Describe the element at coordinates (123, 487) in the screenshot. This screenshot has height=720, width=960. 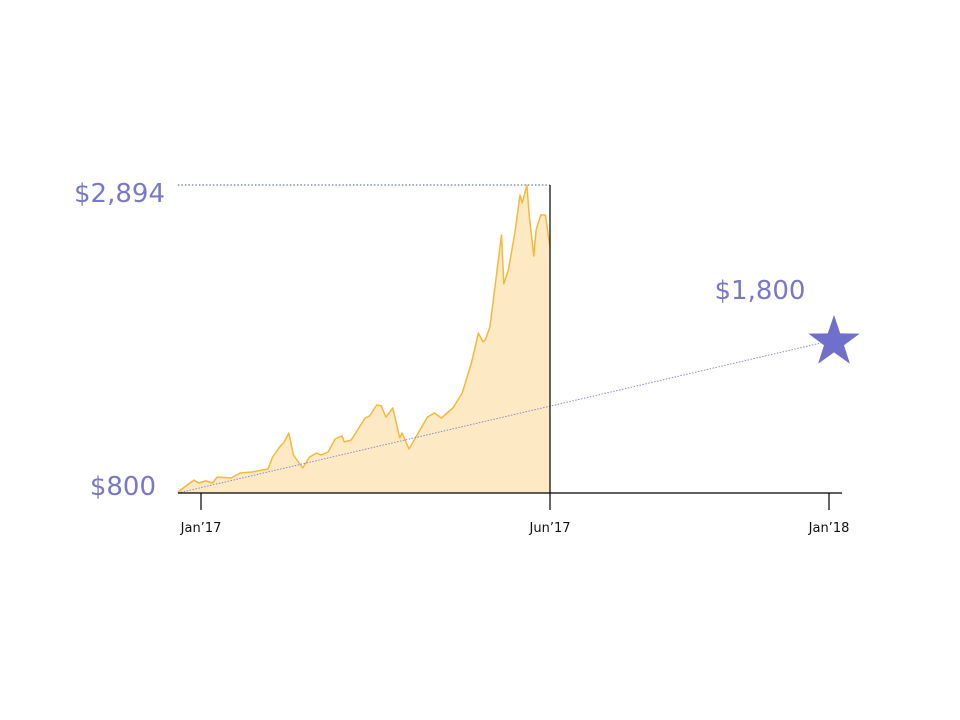
I see `min-value-label: $800` at that location.